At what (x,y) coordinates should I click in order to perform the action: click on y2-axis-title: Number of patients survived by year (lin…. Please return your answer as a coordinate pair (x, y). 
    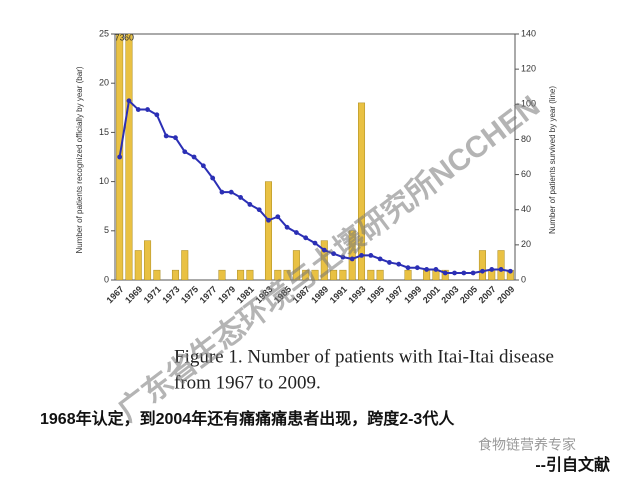
    Looking at the image, I should click on (552, 160).